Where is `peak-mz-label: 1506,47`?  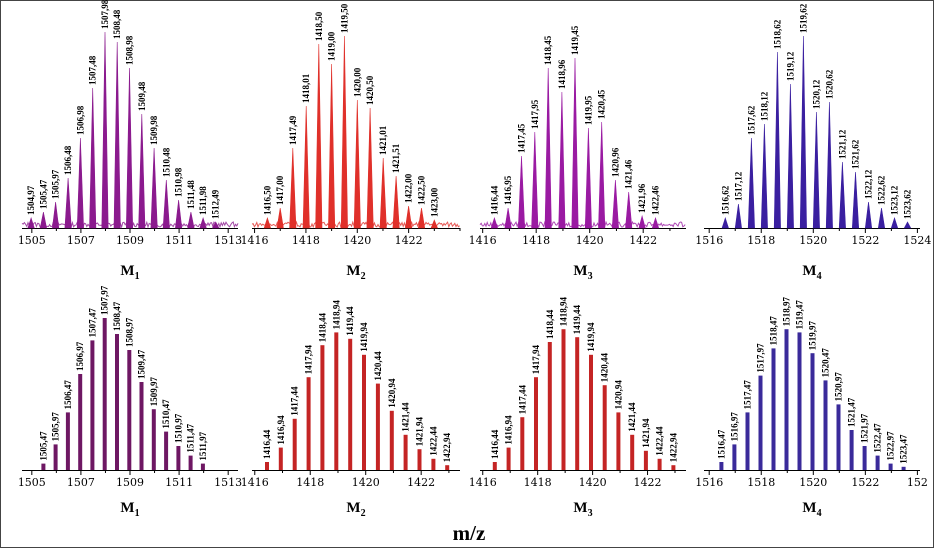 peak-mz-label: 1506,47 is located at coordinates (68, 395).